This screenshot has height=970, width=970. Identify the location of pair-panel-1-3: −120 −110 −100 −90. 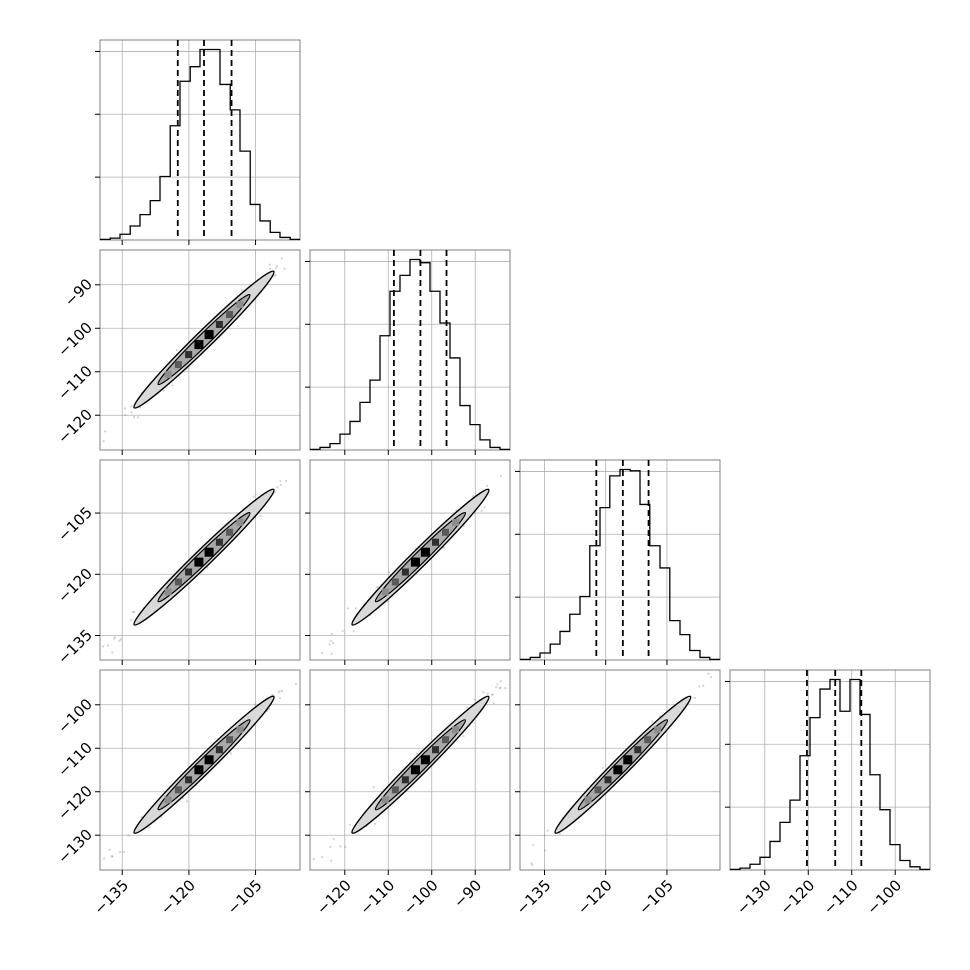
(408, 793).